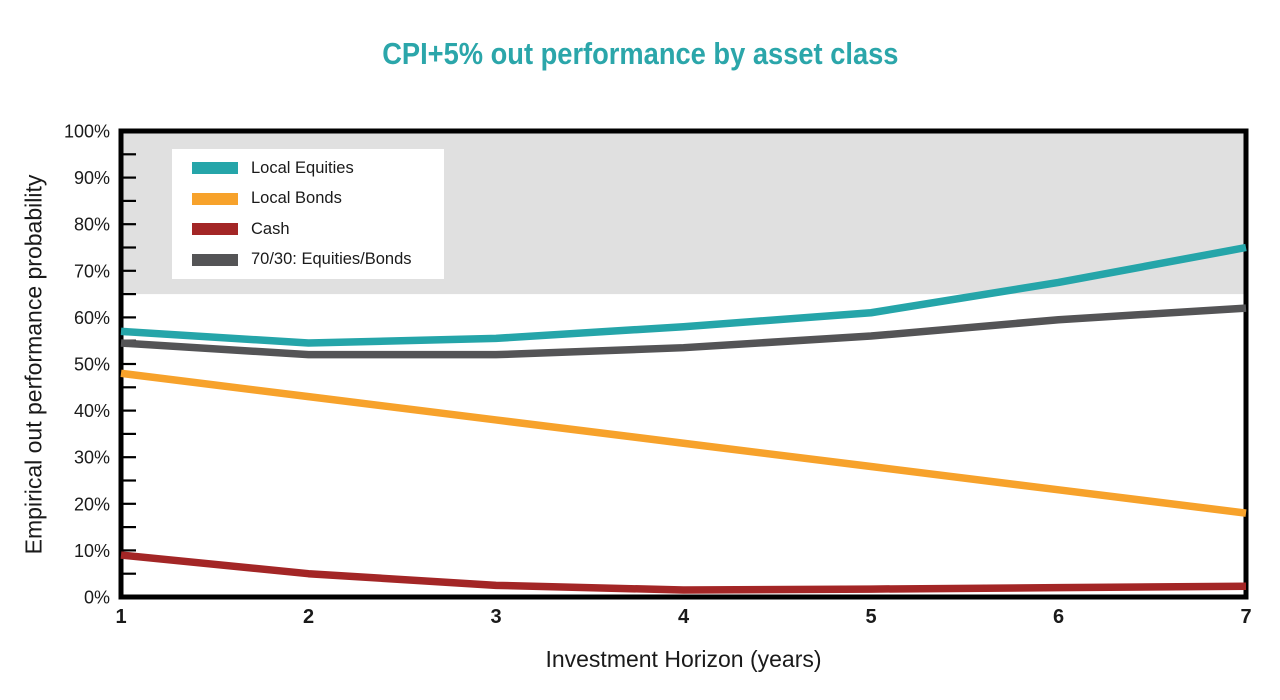  What do you see at coordinates (92, 458) in the screenshot?
I see `y-tick-label: 30%` at bounding box center [92, 458].